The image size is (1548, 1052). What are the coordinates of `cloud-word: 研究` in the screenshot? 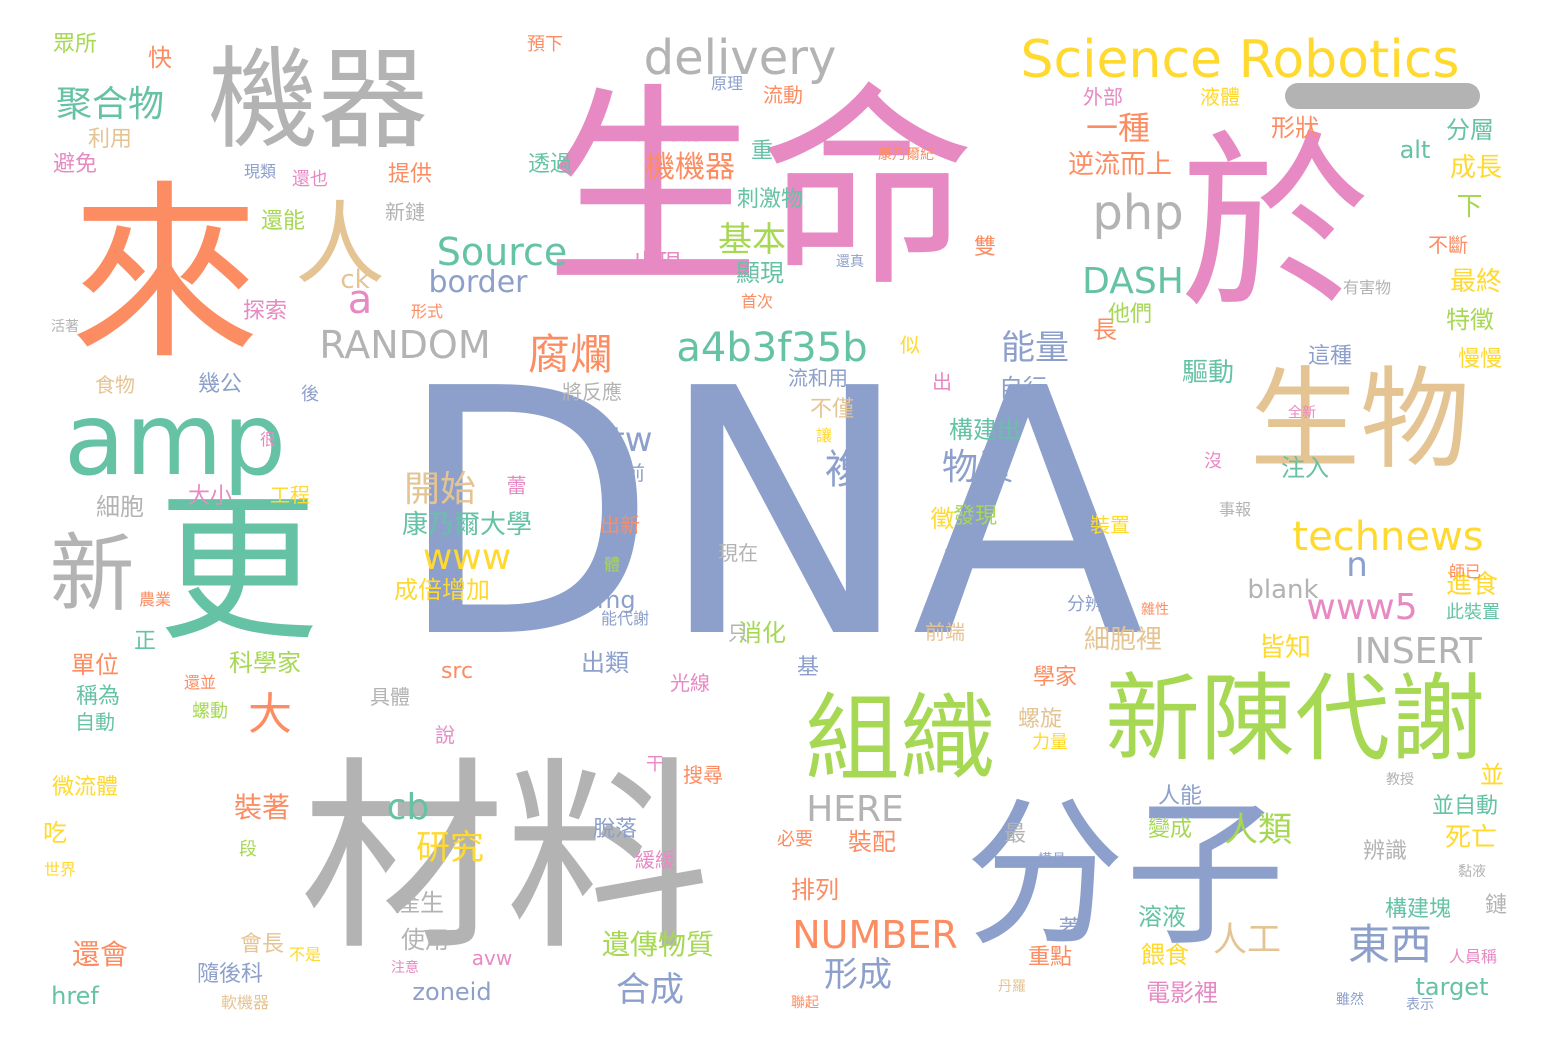 It's located at (450, 848).